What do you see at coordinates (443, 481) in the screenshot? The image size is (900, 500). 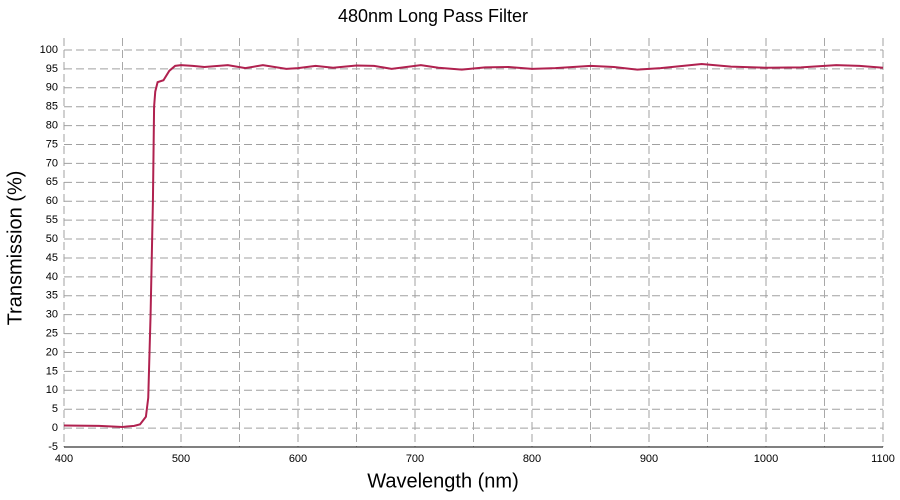 I see `x-axis-label: Wavelength (nm)` at bounding box center [443, 481].